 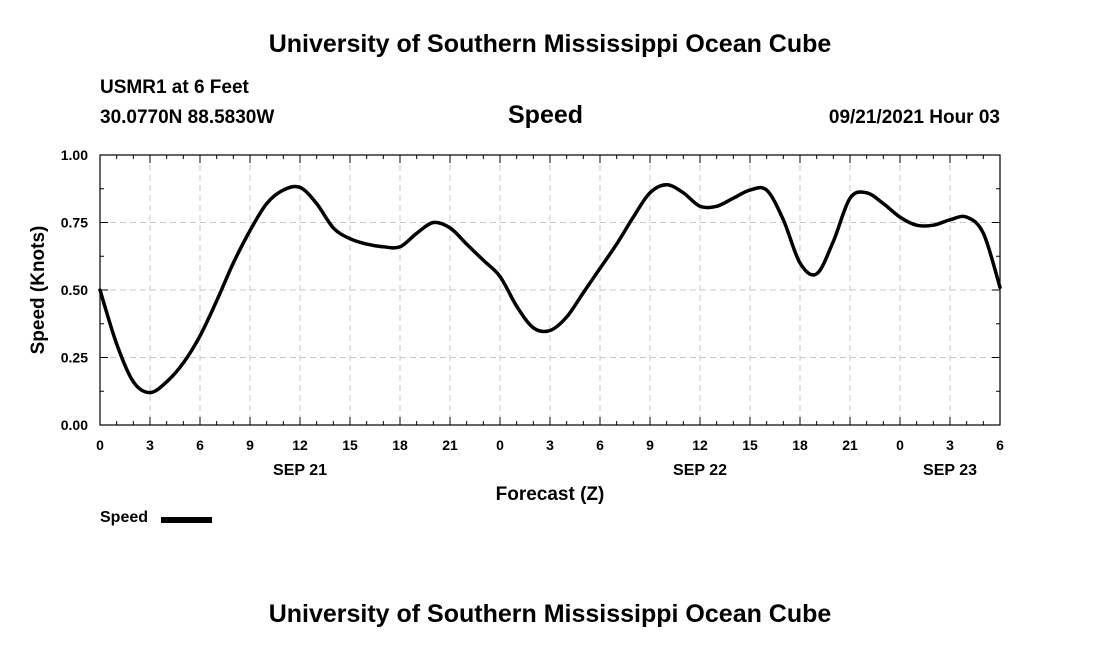 I want to click on location-label: 30.0770N 88.5830W, so click(x=187, y=117).